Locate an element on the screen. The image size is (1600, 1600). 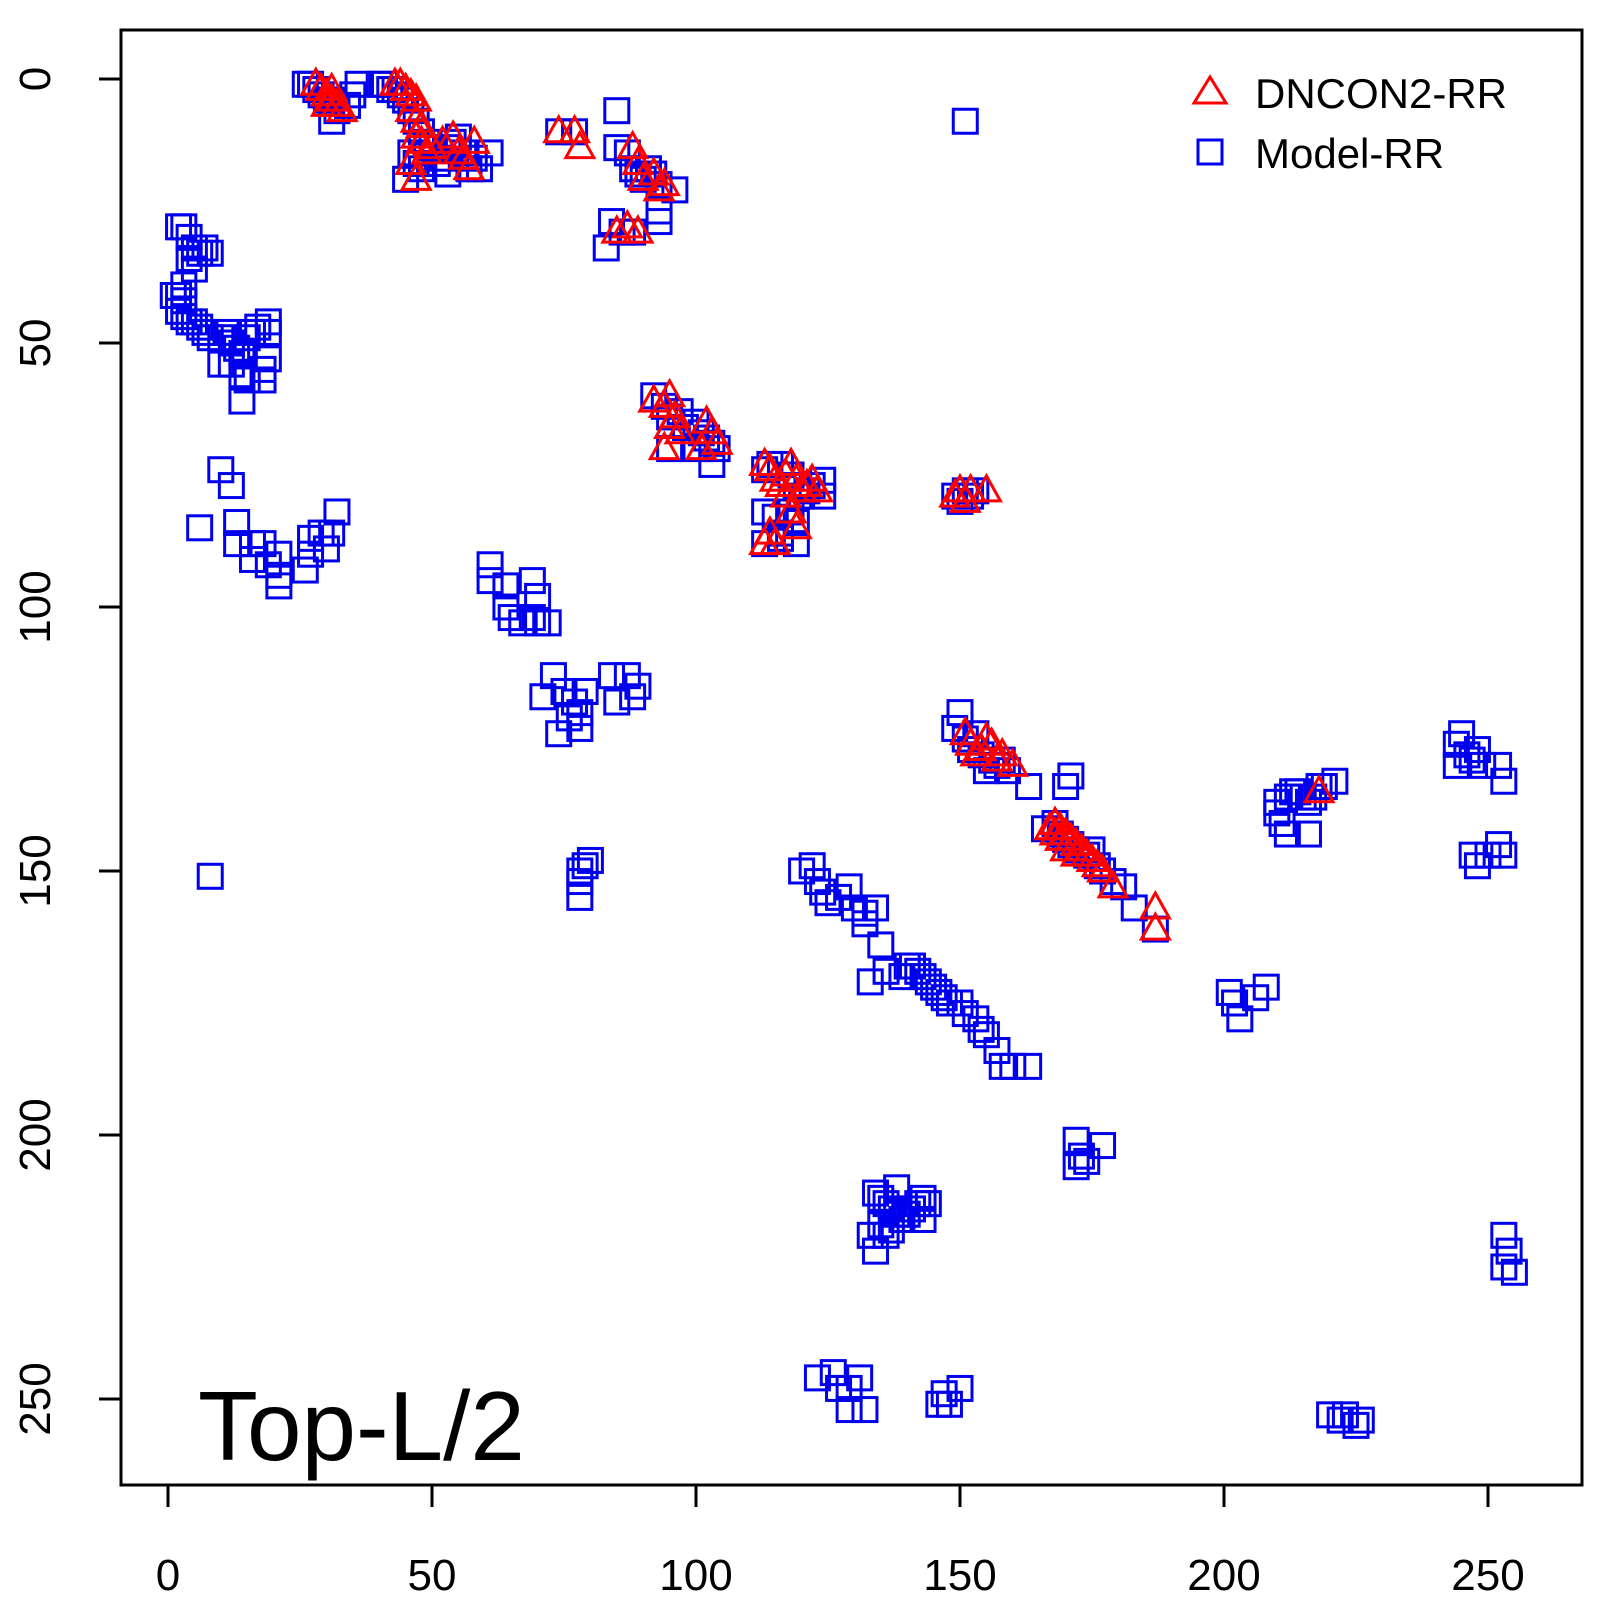
y-tick-label: 150 is located at coordinates (35, 870).